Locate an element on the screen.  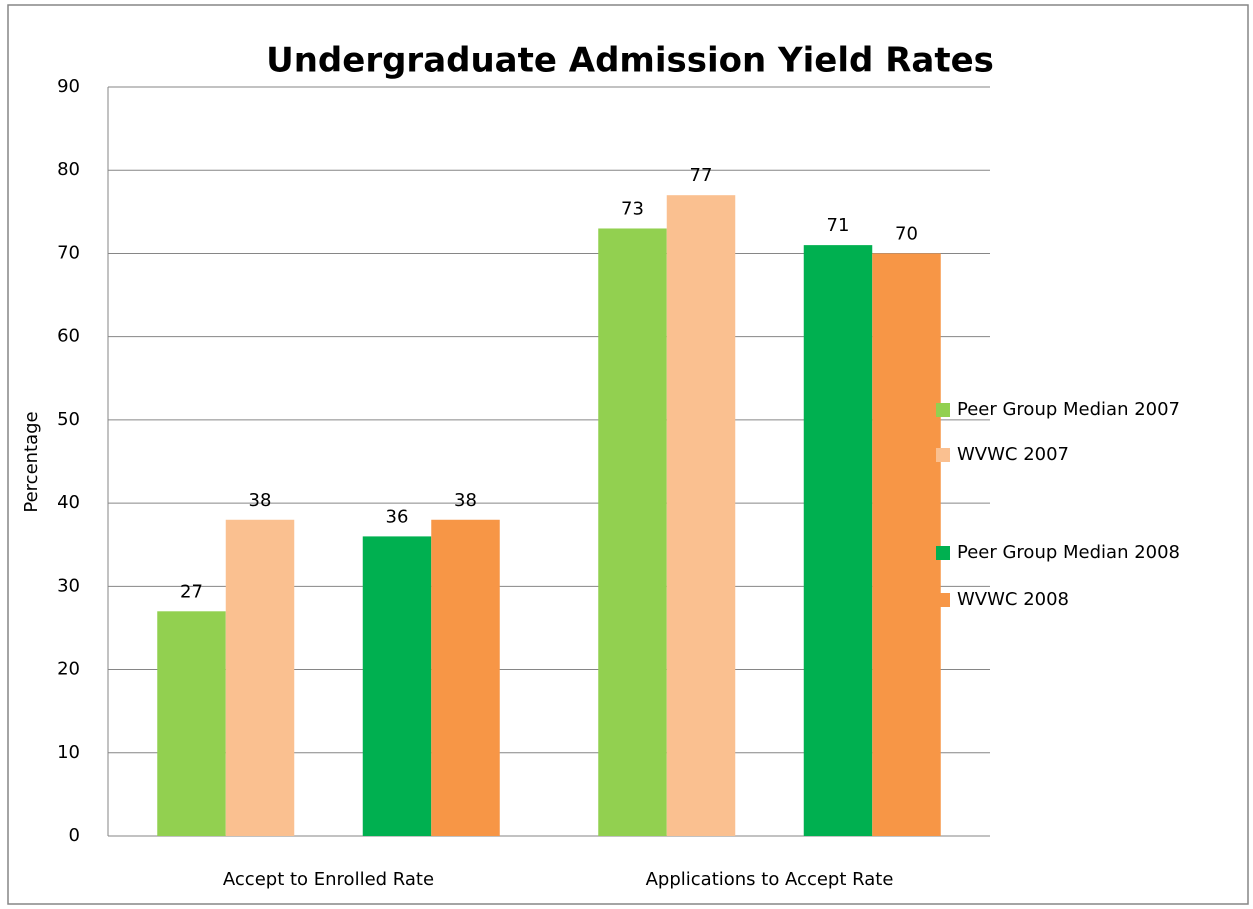
data-label: 70 is located at coordinates (906, 233).